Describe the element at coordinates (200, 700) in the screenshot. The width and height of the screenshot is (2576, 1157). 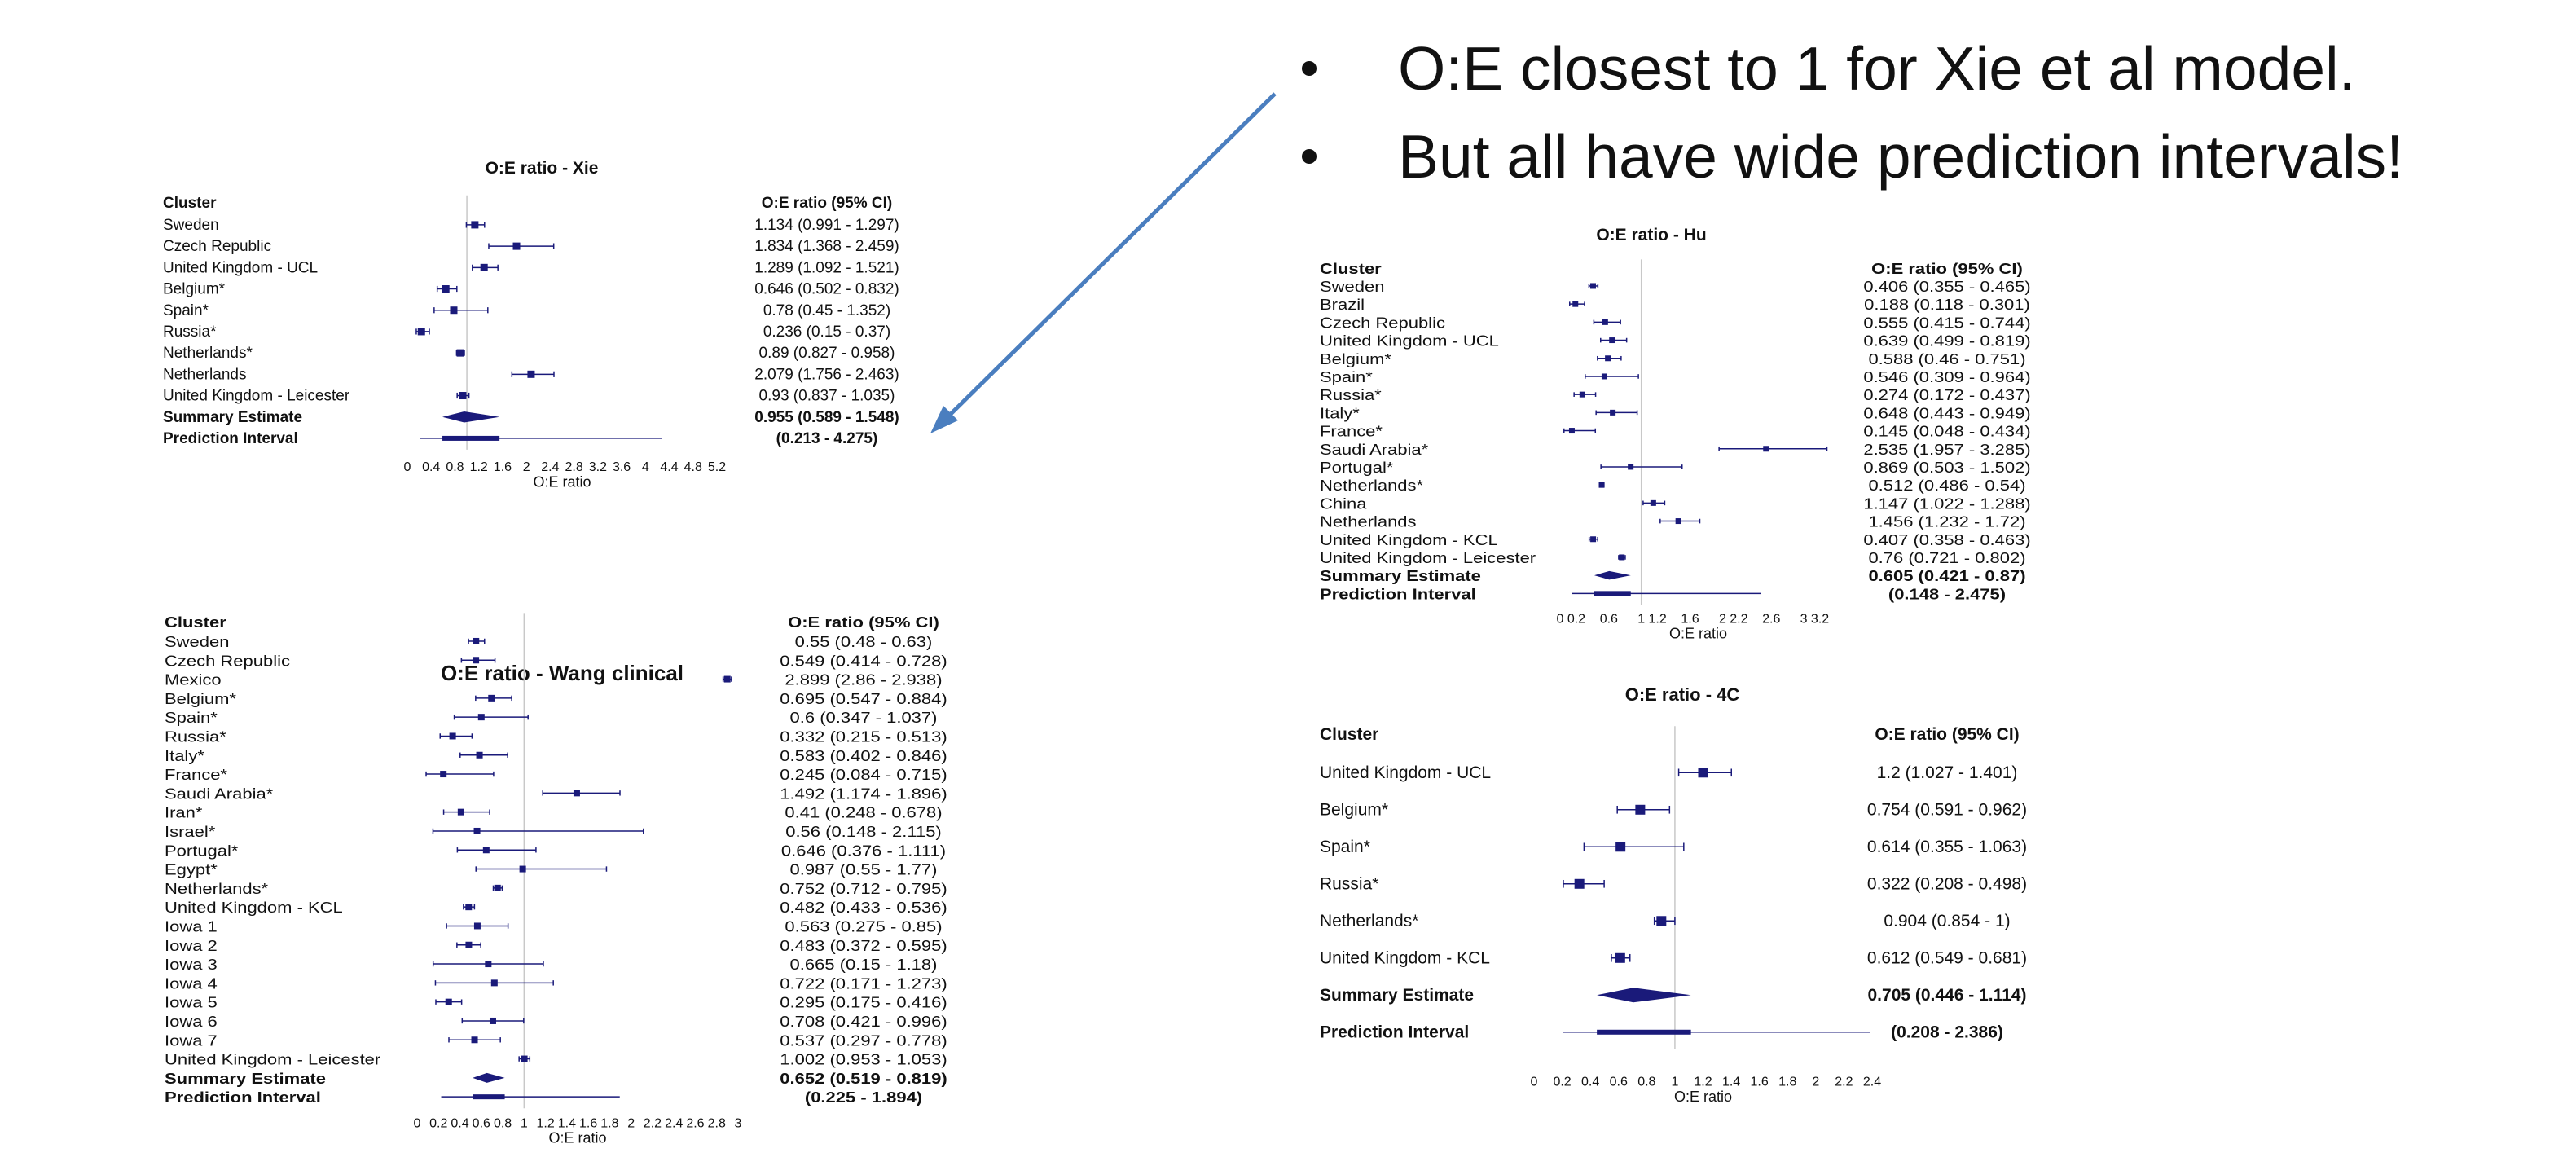
I see `row-label: Belgium*` at that location.